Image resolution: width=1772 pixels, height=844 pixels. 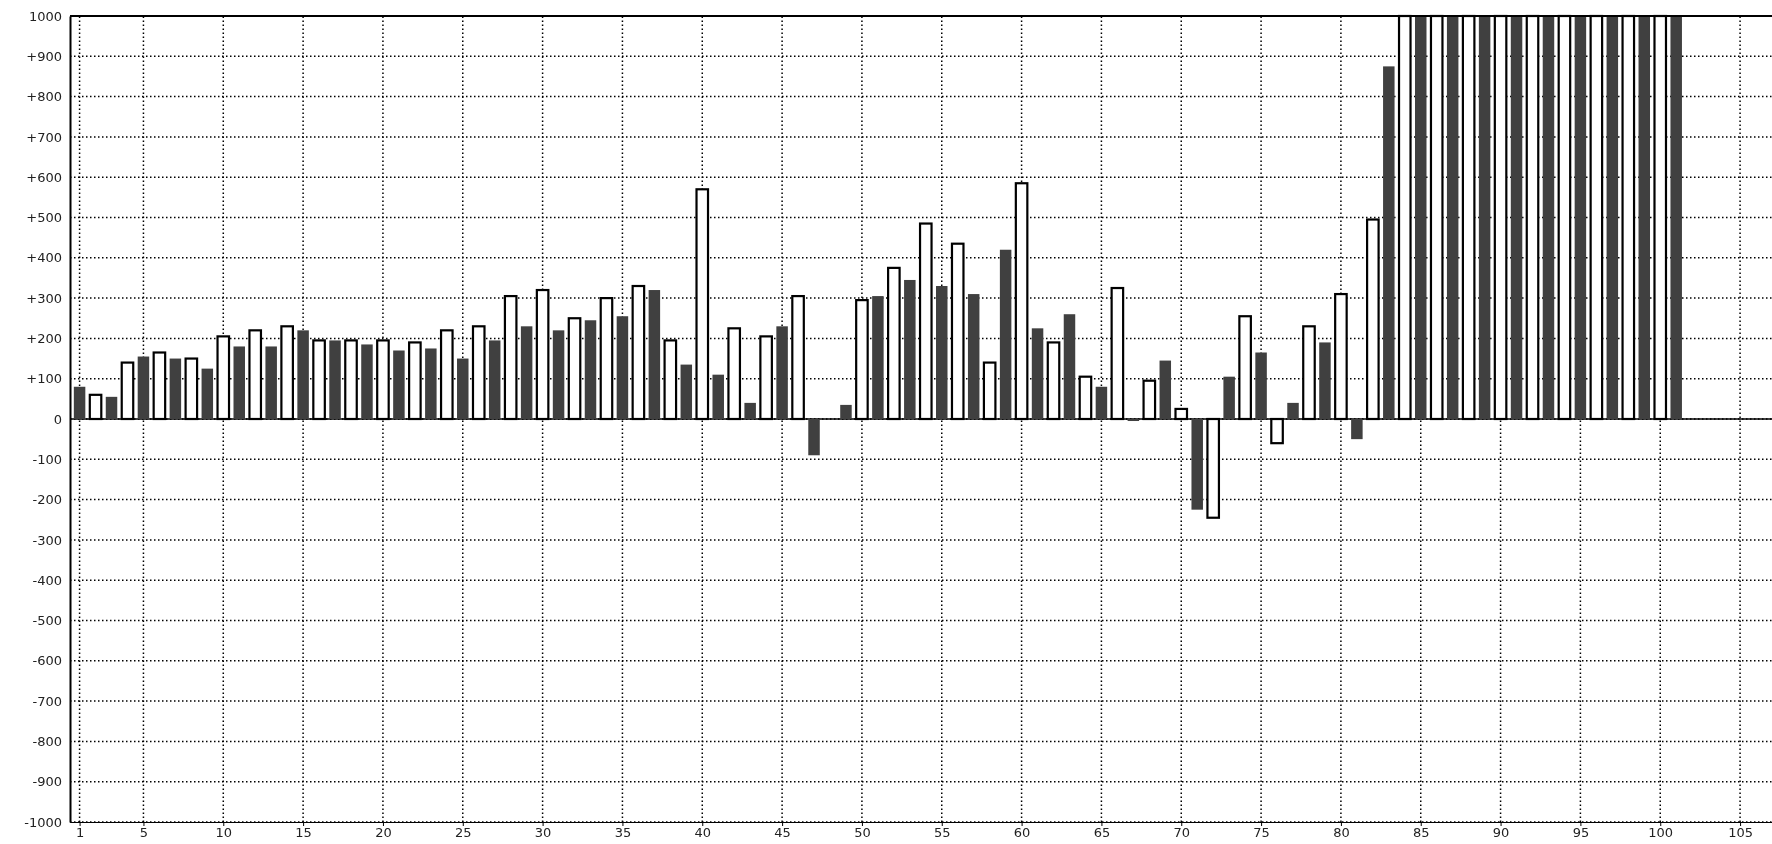 I want to click on y-tick-label: -400, so click(x=47, y=580).